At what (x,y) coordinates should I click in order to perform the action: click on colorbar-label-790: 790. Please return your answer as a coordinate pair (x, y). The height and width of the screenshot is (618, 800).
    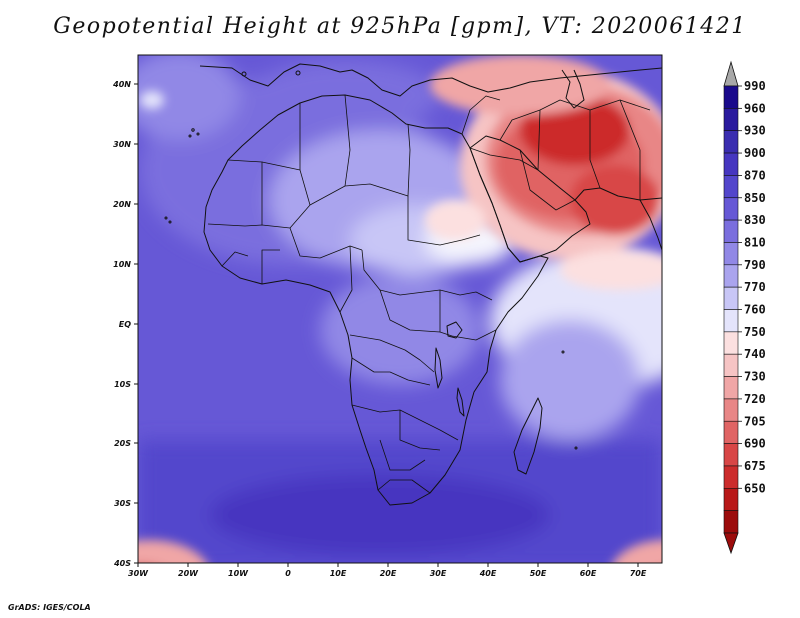
    Looking at the image, I should click on (755, 265).